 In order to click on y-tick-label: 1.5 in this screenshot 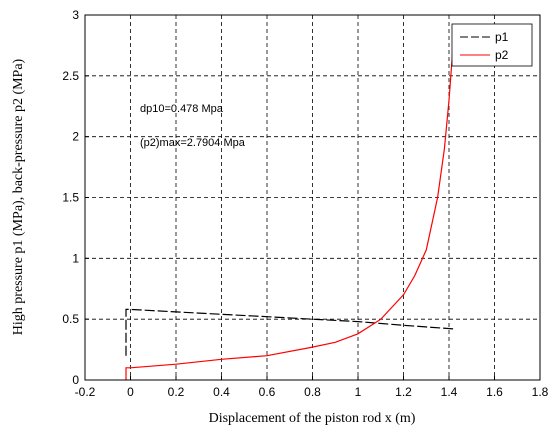, I will do `click(70, 198)`.